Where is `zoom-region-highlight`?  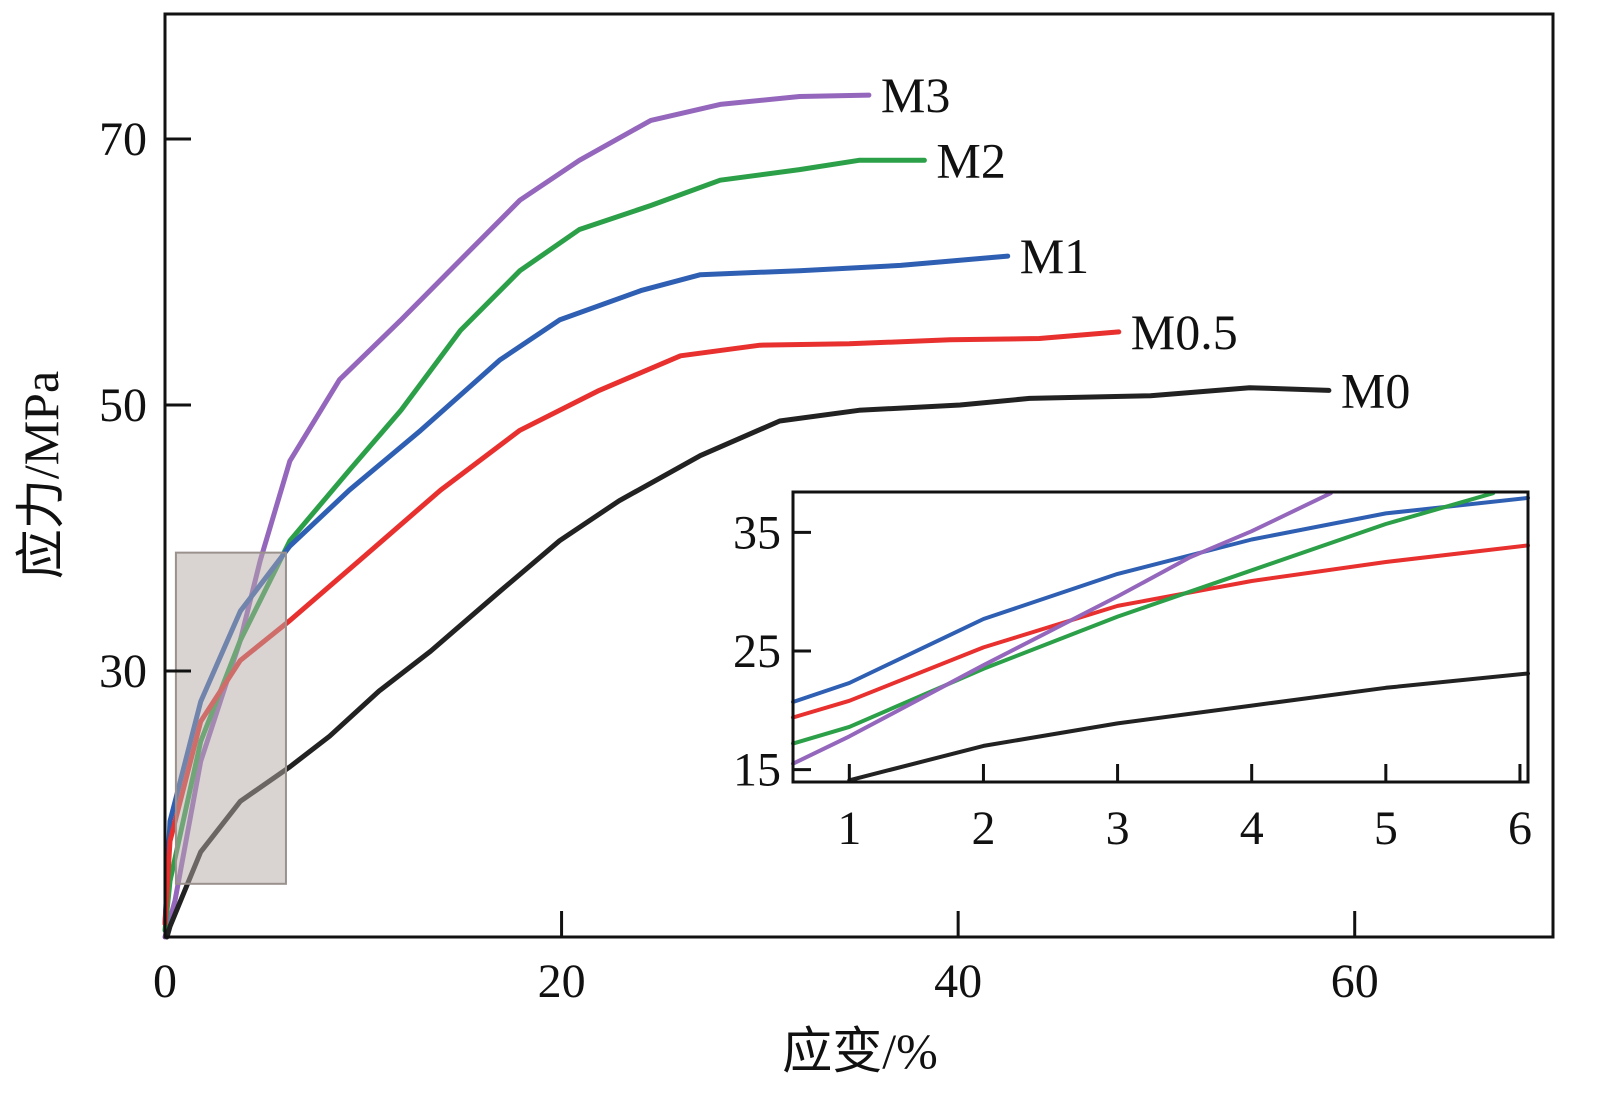
zoom-region-highlight is located at coordinates (230, 718).